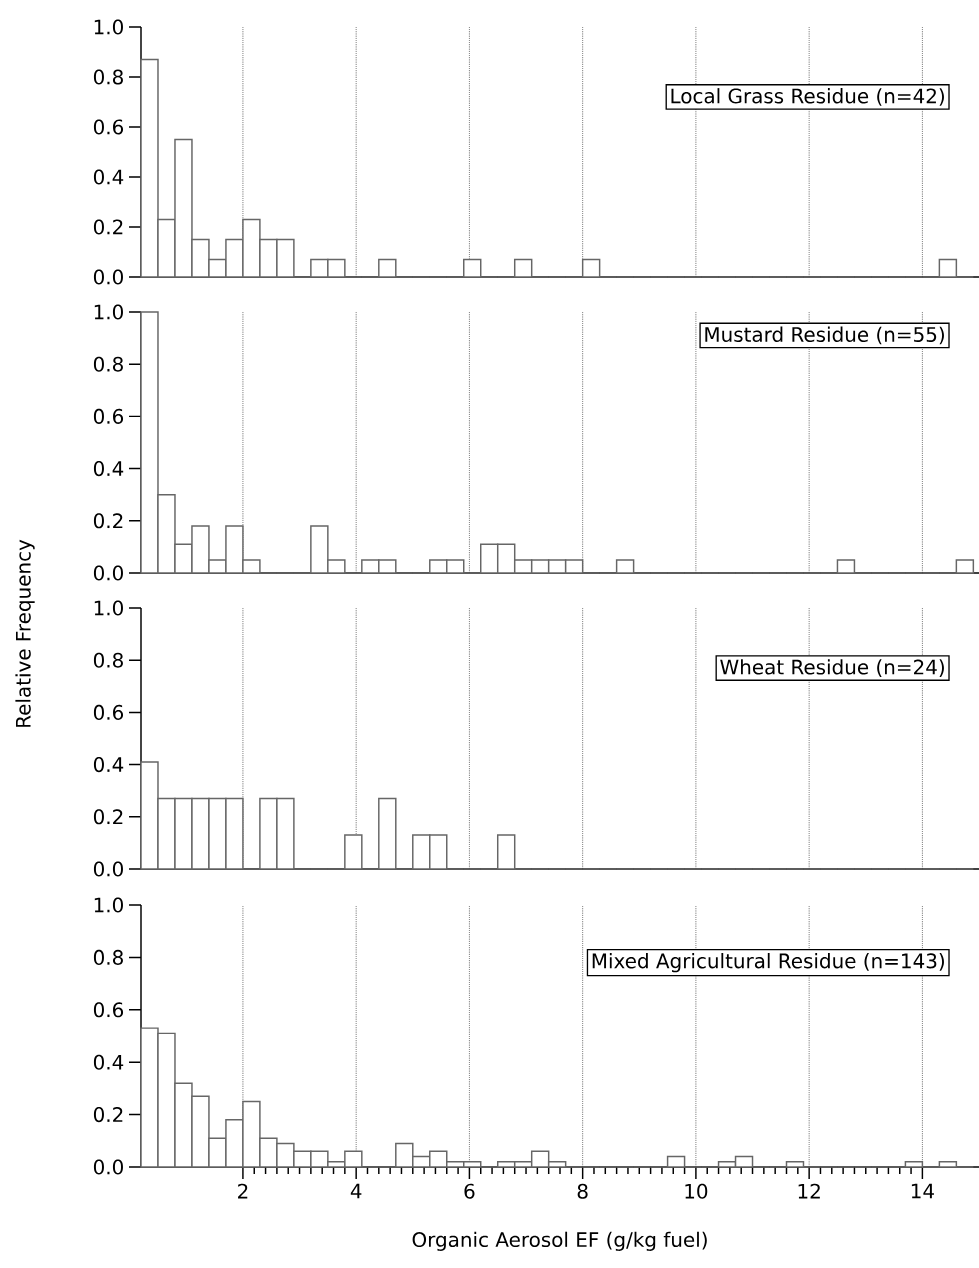  I want to click on x-tick-label: 12, so click(809, 1191).